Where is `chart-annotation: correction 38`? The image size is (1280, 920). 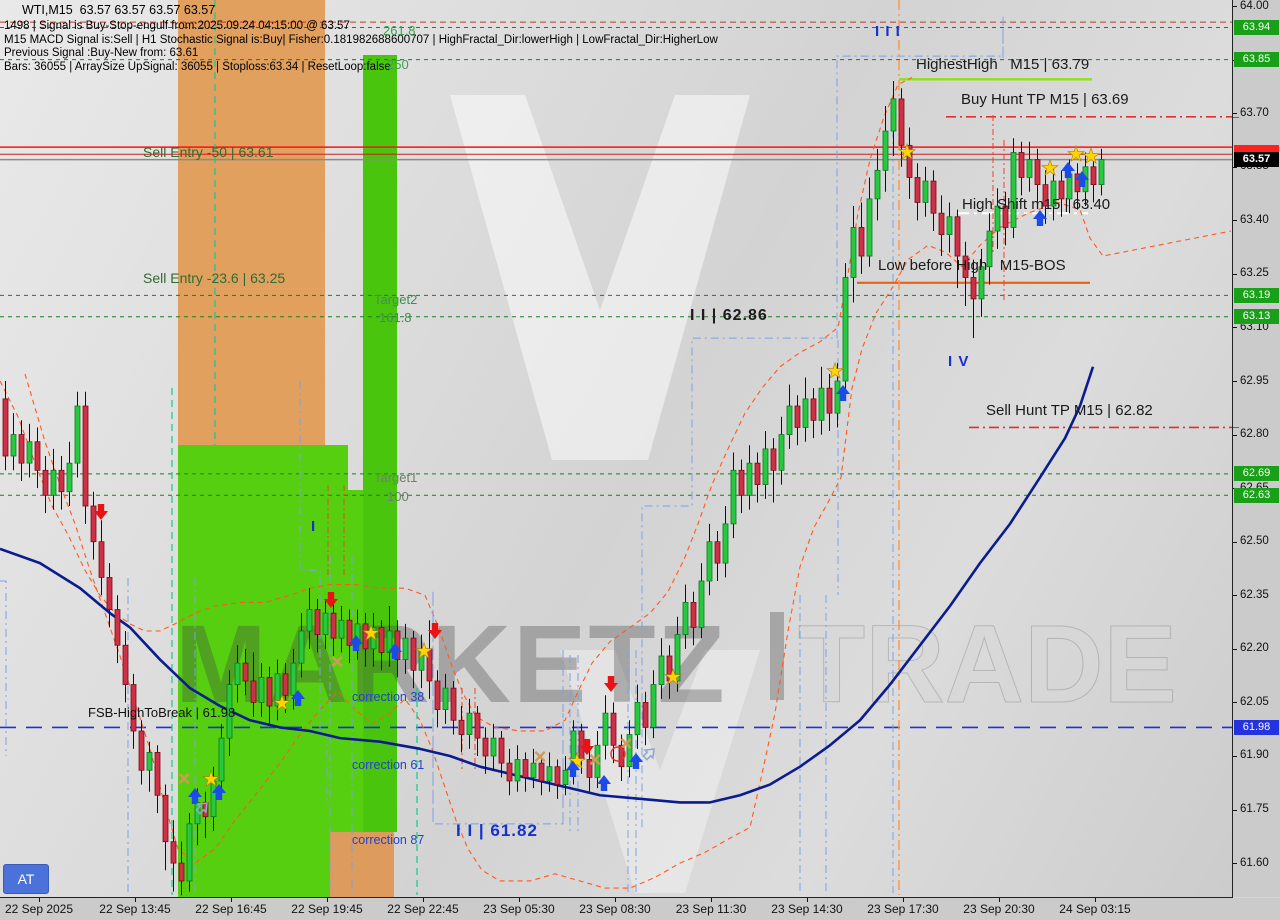
chart-annotation: correction 38 is located at coordinates (388, 697).